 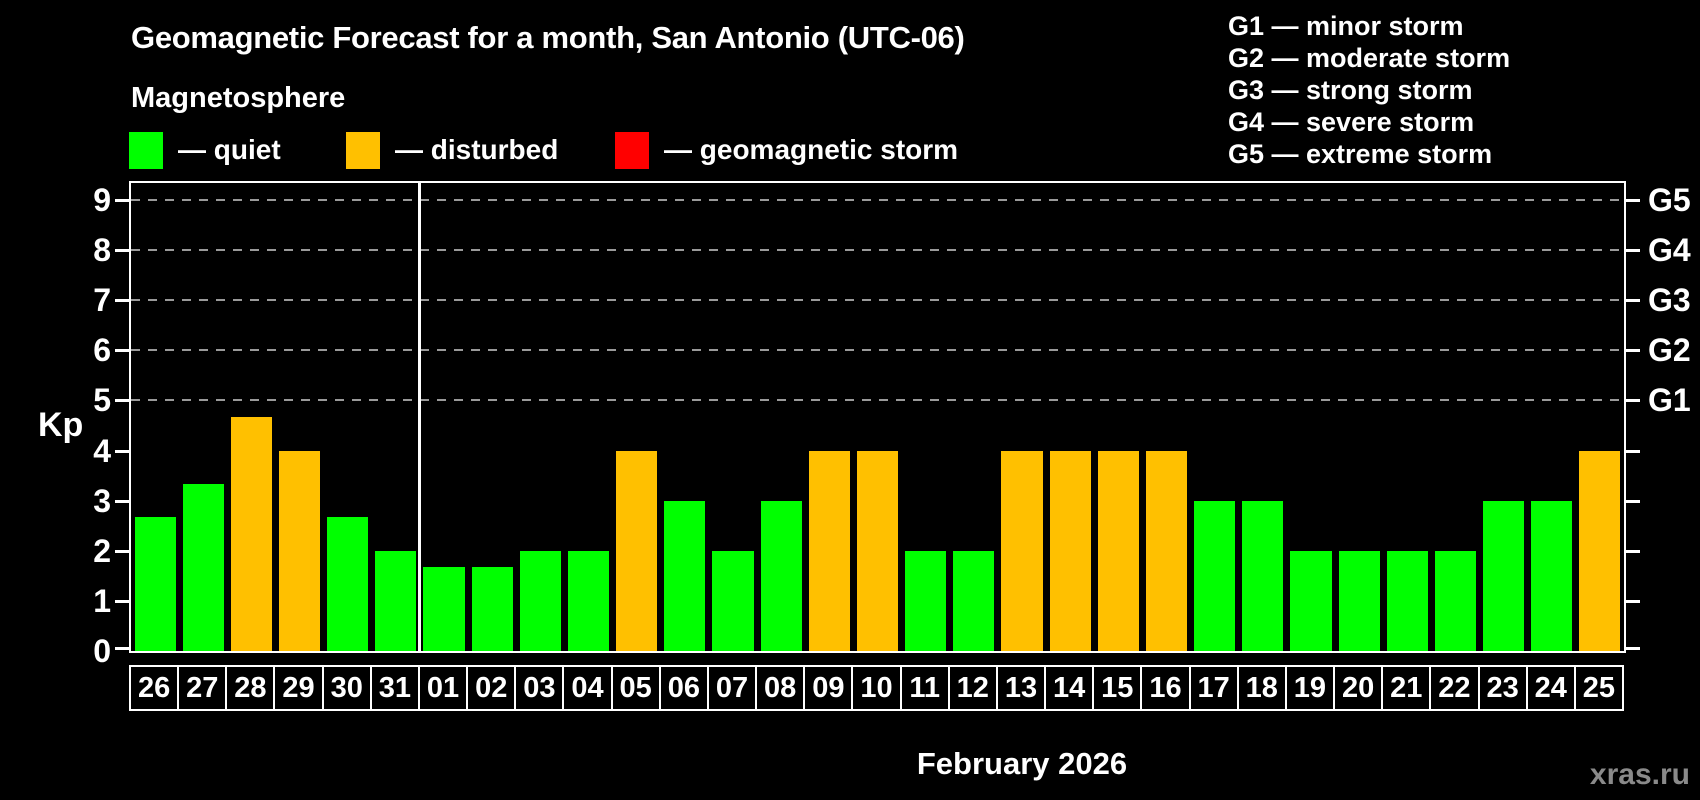 I want to click on day-label-29: 29, so click(x=299, y=688).